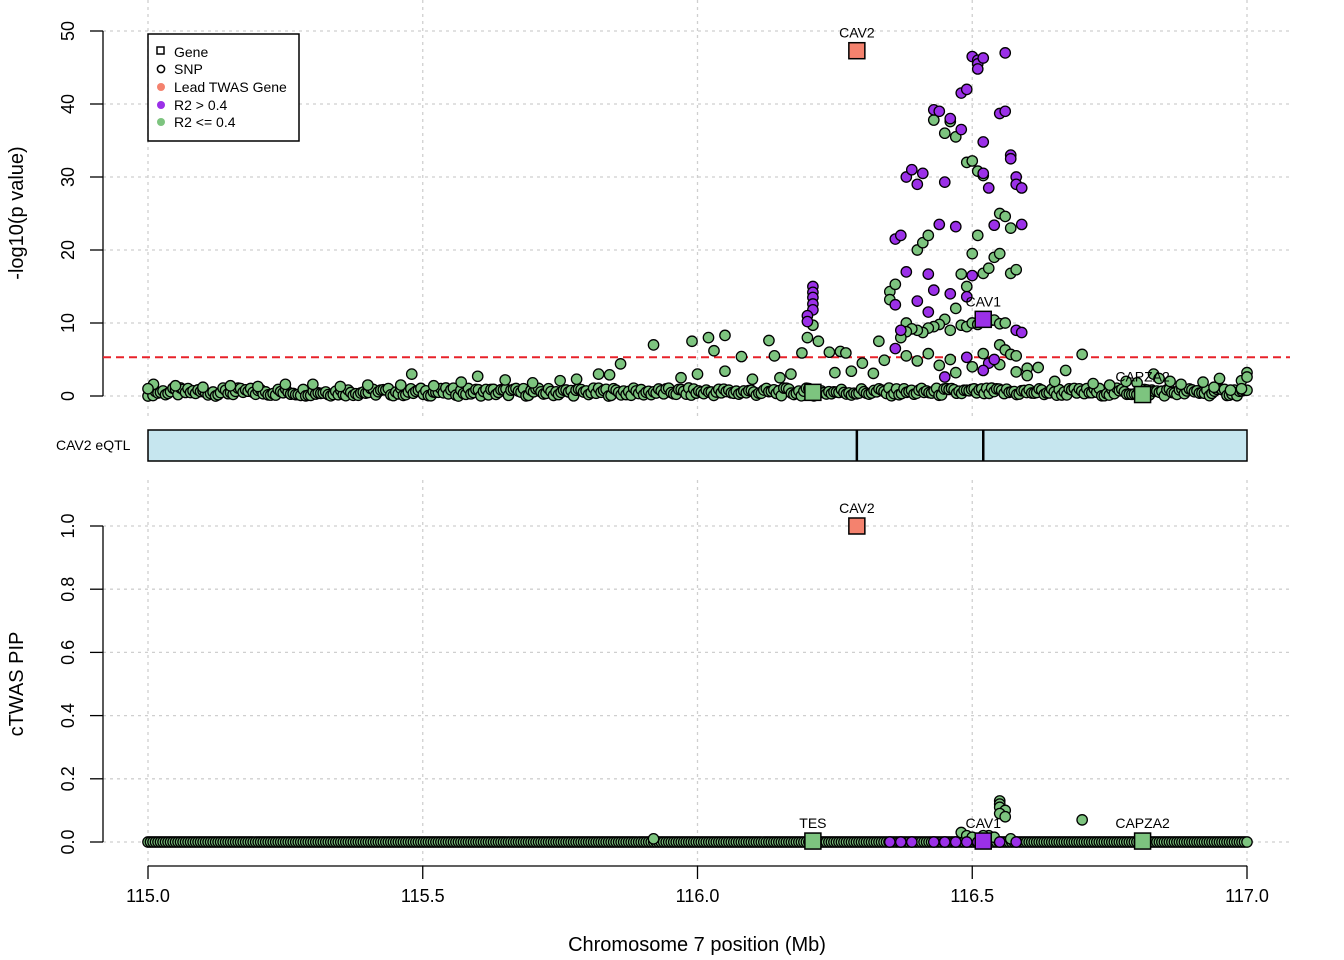 Image resolution: width=1344 pixels, height=960 pixels. Describe the element at coordinates (857, 50) in the screenshot. I see `gwas-gene-marker-cav2` at that location.